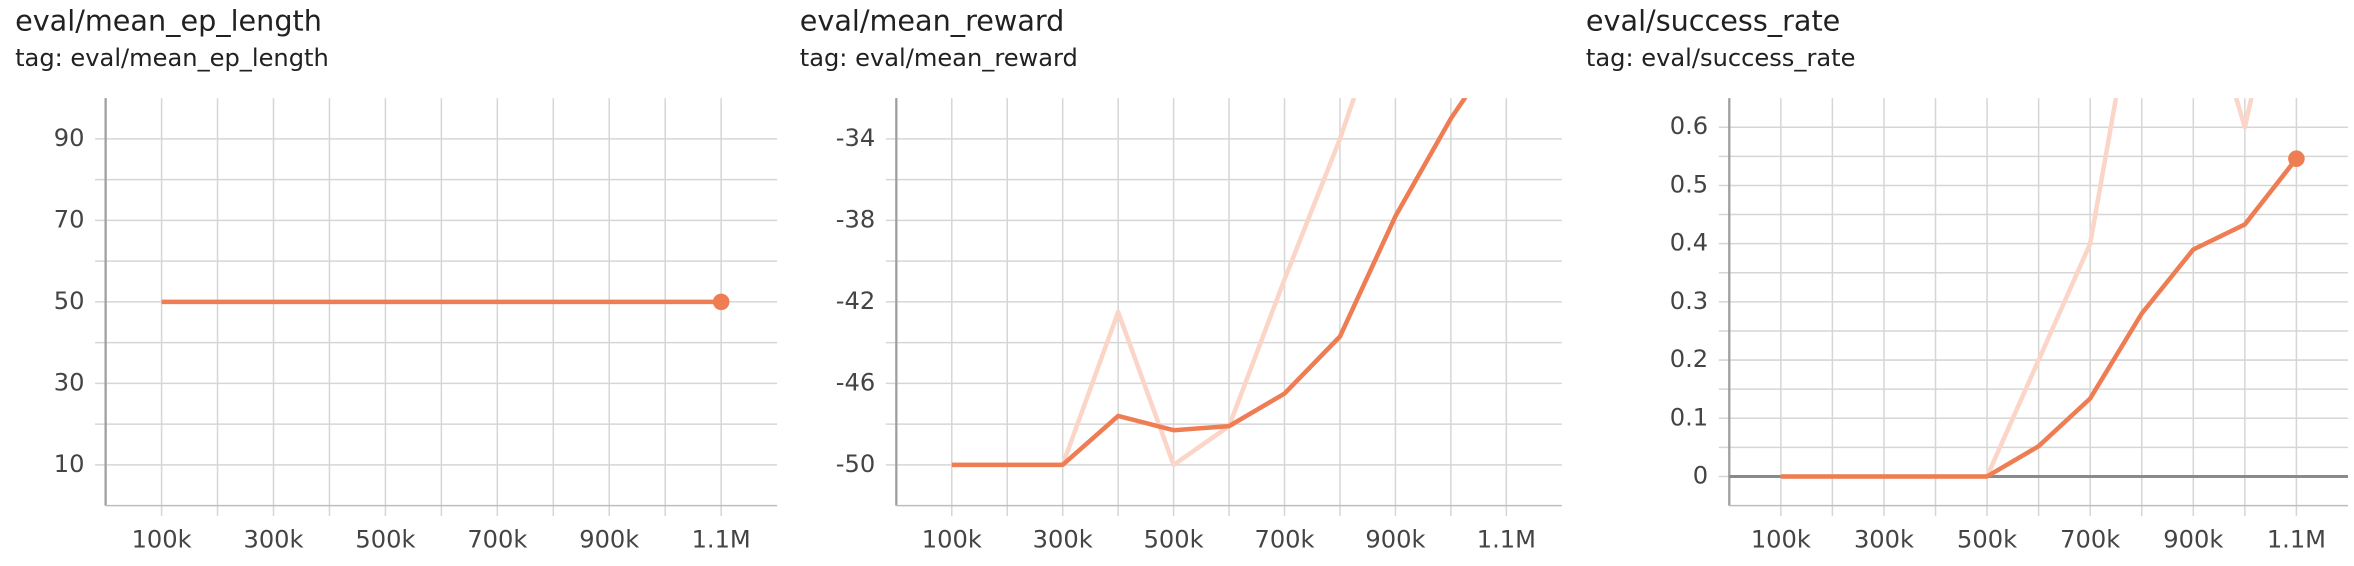 The width and height of the screenshot is (2354, 566). I want to click on chart-title: eval/success_rate, so click(1713, 21).